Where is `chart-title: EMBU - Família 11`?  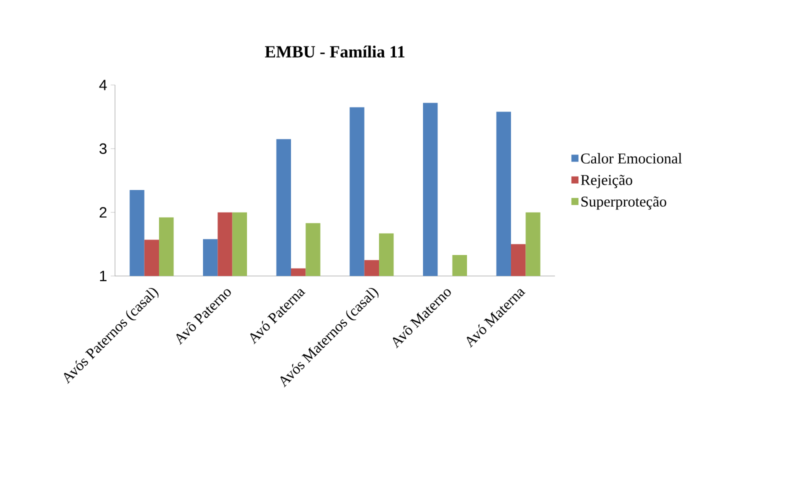 chart-title: EMBU - Família 11 is located at coordinates (334, 52).